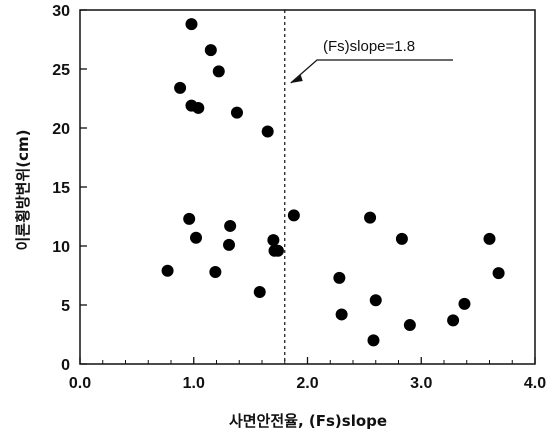 The width and height of the screenshot is (555, 436). I want to click on y-tick-label: 25, so click(61, 70).